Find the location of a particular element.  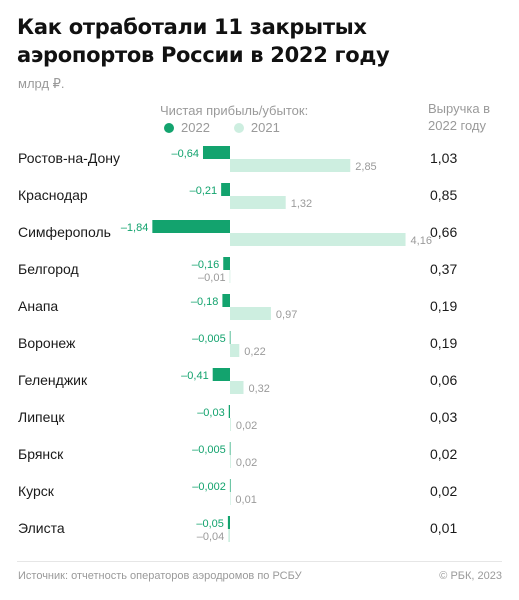

category-label: Геленджик is located at coordinates (53, 380).